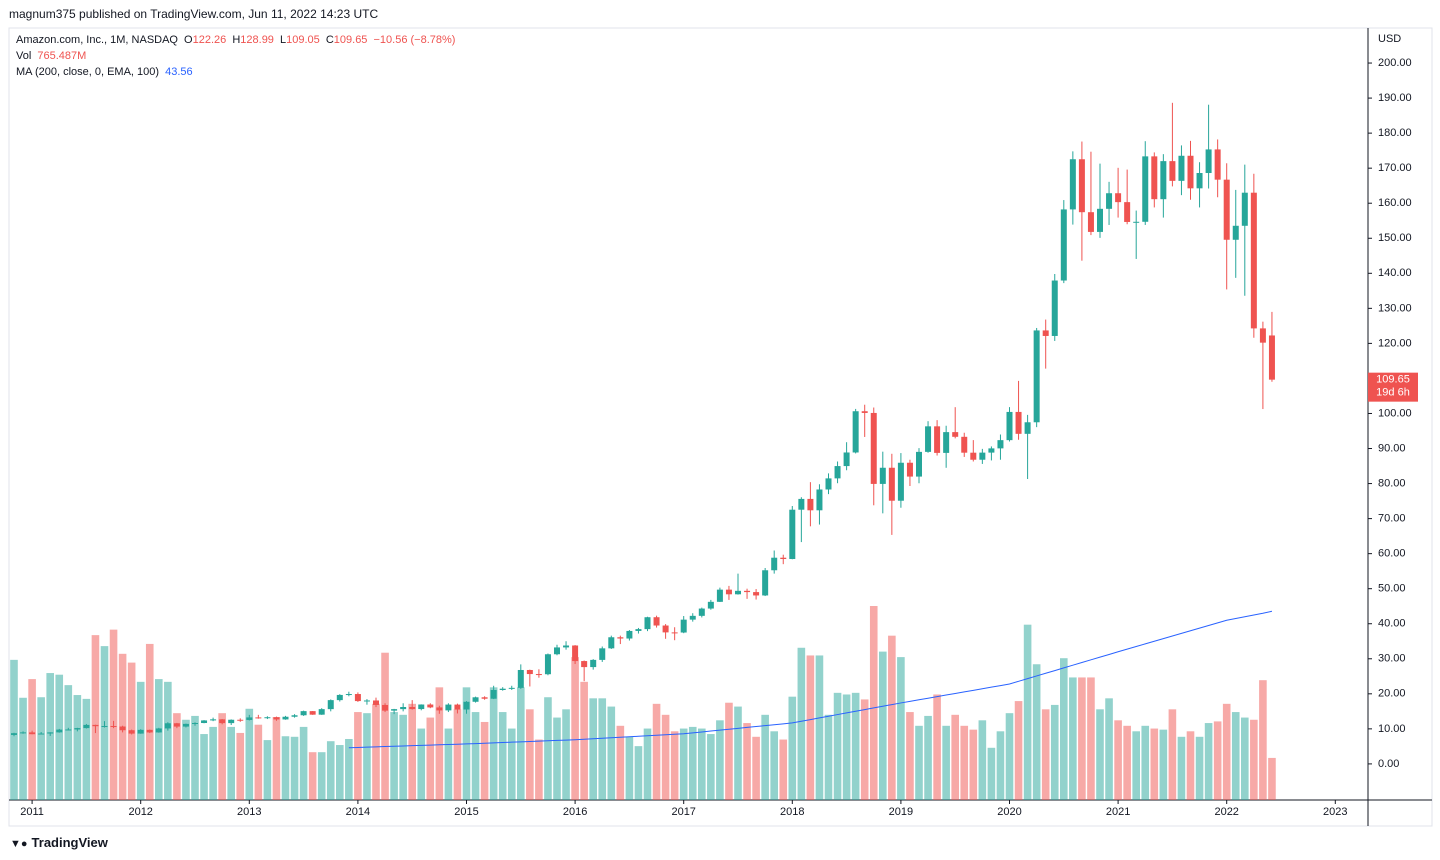 This screenshot has width=1440, height=860. What do you see at coordinates (24, 56) in the screenshot?
I see `legend-volume-name: Vol` at bounding box center [24, 56].